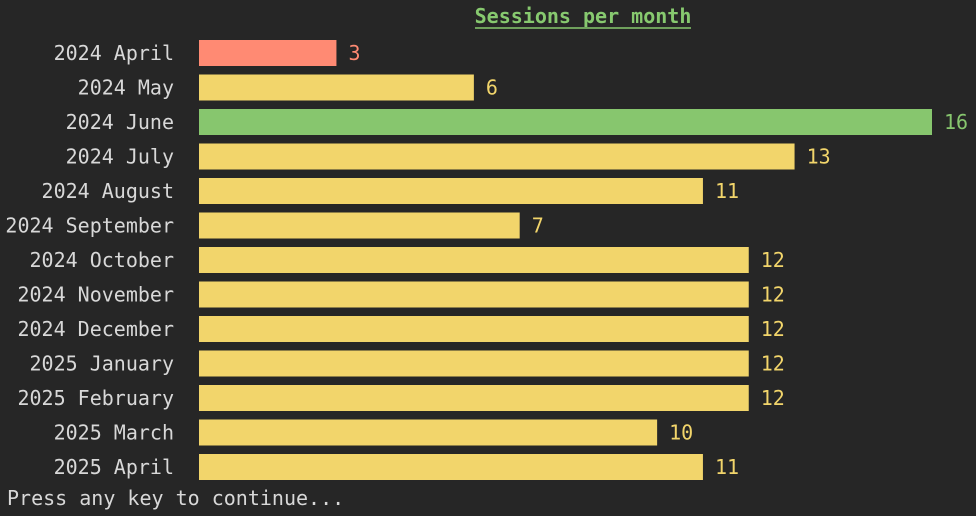  Describe the element at coordinates (108, 191) in the screenshot. I see `category-label: 2024 August` at that location.